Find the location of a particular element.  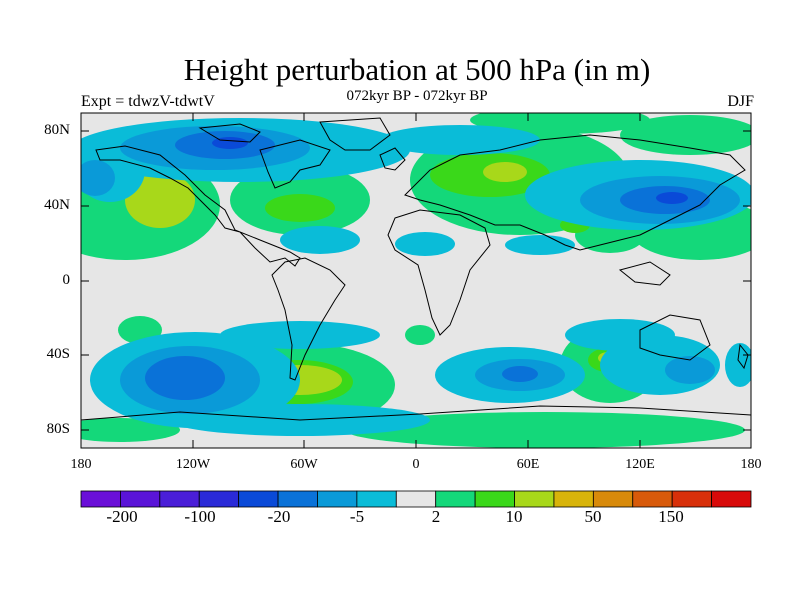

lon-label-0: 0 is located at coordinates (416, 464).